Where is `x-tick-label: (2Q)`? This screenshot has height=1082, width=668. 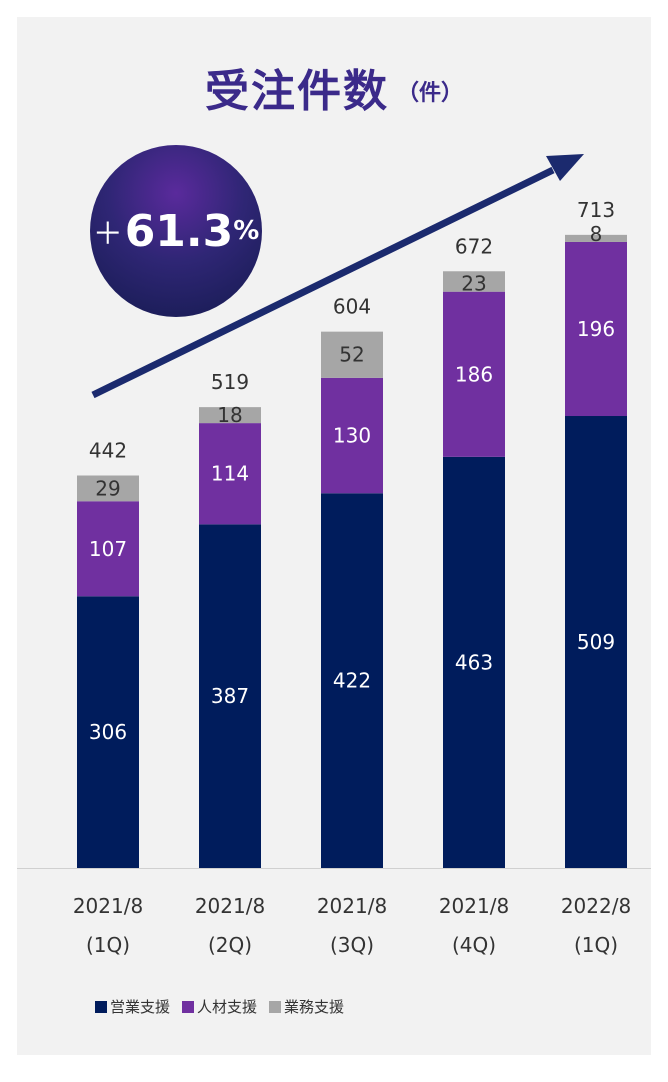
x-tick-label: (2Q) is located at coordinates (230, 945).